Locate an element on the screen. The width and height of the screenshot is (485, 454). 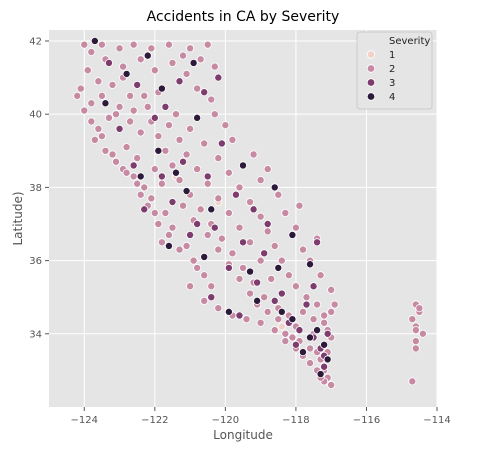
x-tick-label: −124 is located at coordinates (84, 420).